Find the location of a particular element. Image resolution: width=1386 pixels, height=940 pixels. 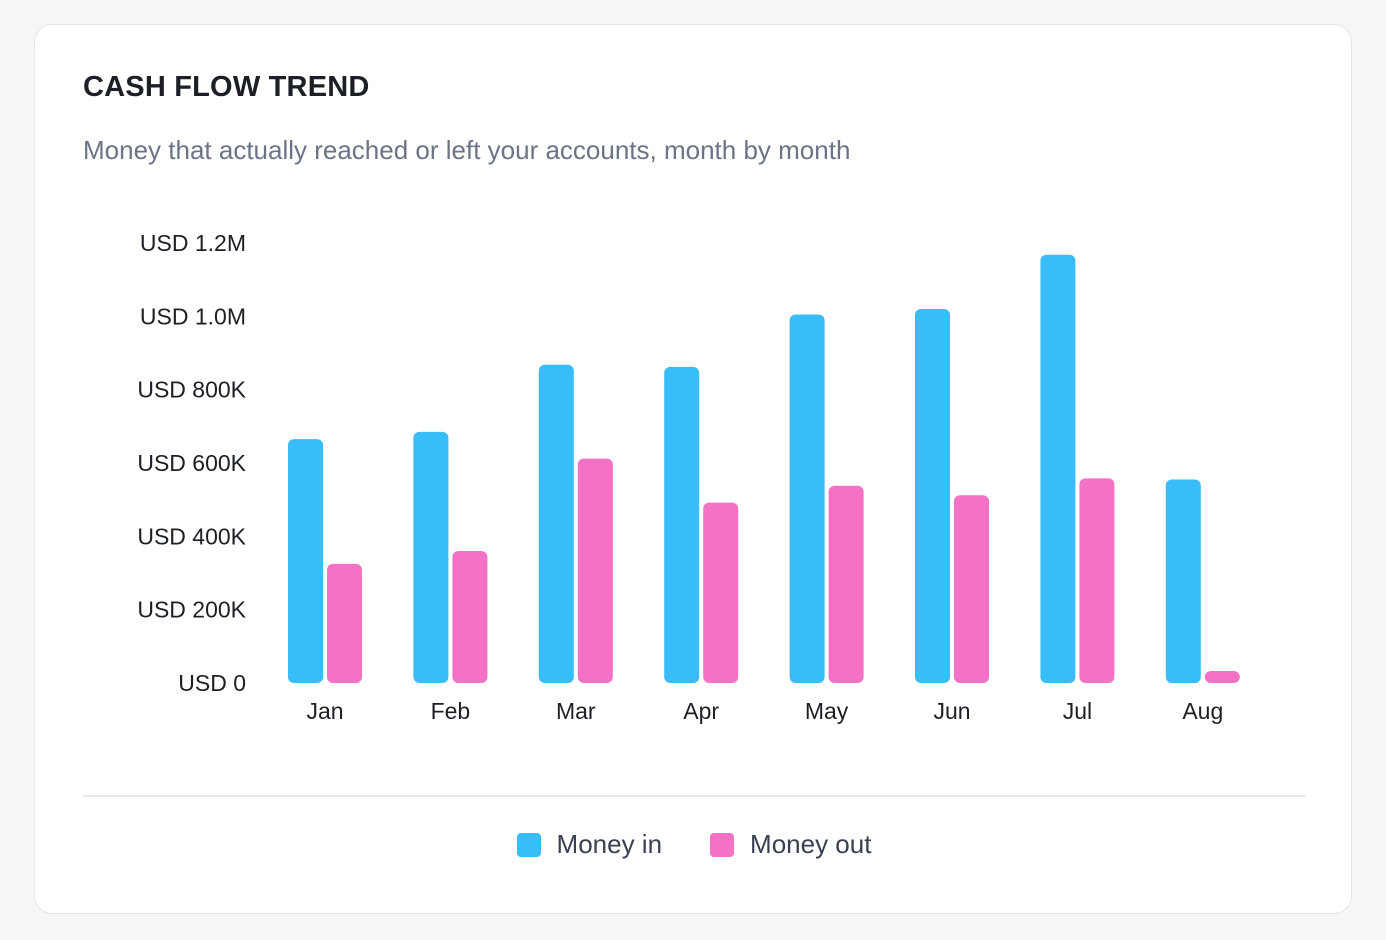

legend-swatch-money-in is located at coordinates (528, 844).